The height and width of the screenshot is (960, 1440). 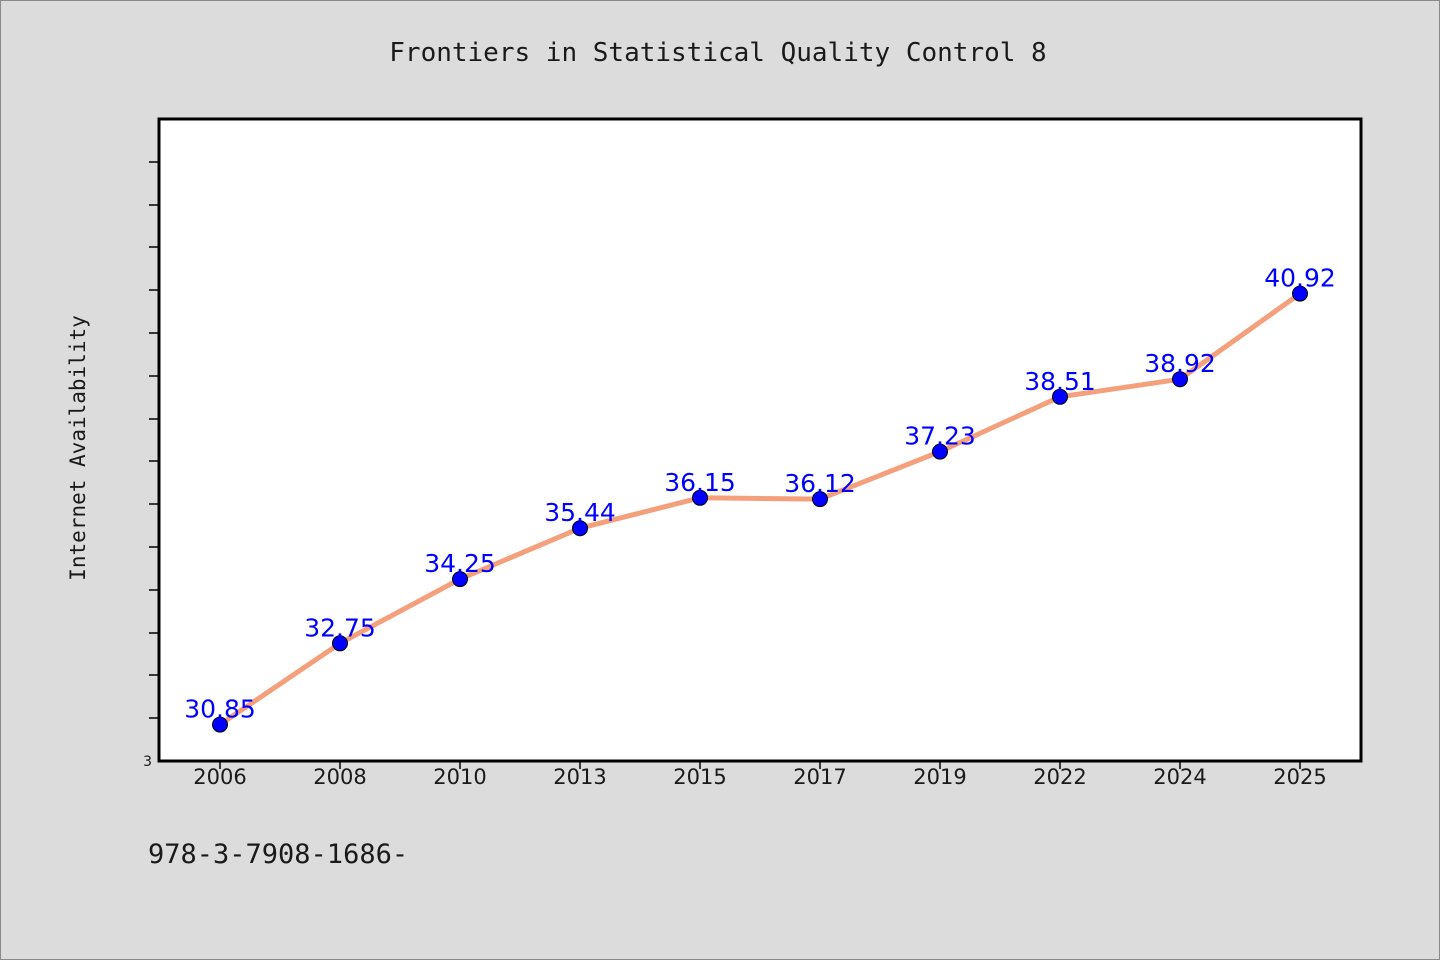 What do you see at coordinates (939, 777) in the screenshot?
I see `x-tick-label: 2019` at bounding box center [939, 777].